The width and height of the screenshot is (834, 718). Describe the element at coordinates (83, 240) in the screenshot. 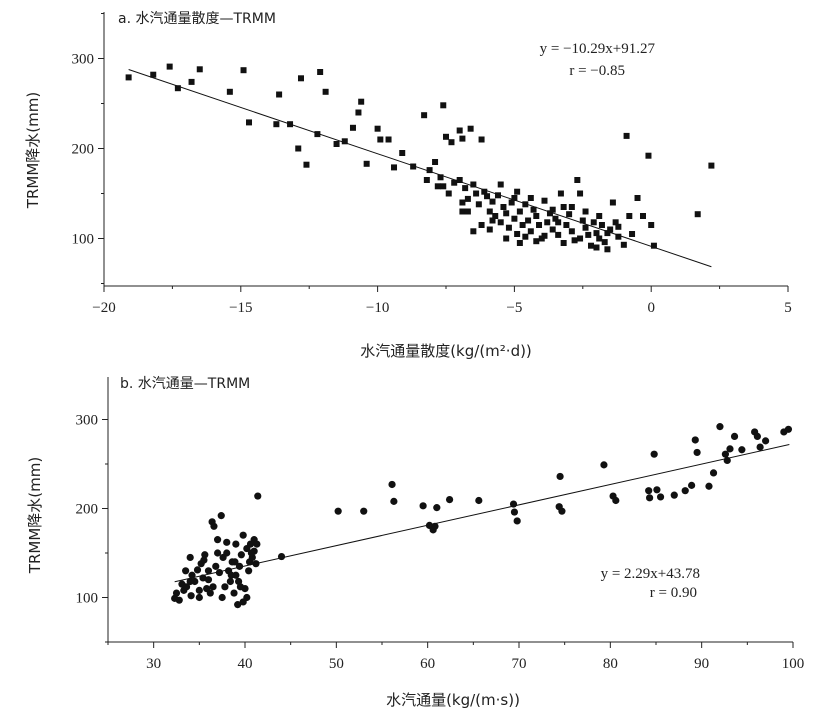

I see `panel-a-y-tick-label: 100` at that location.